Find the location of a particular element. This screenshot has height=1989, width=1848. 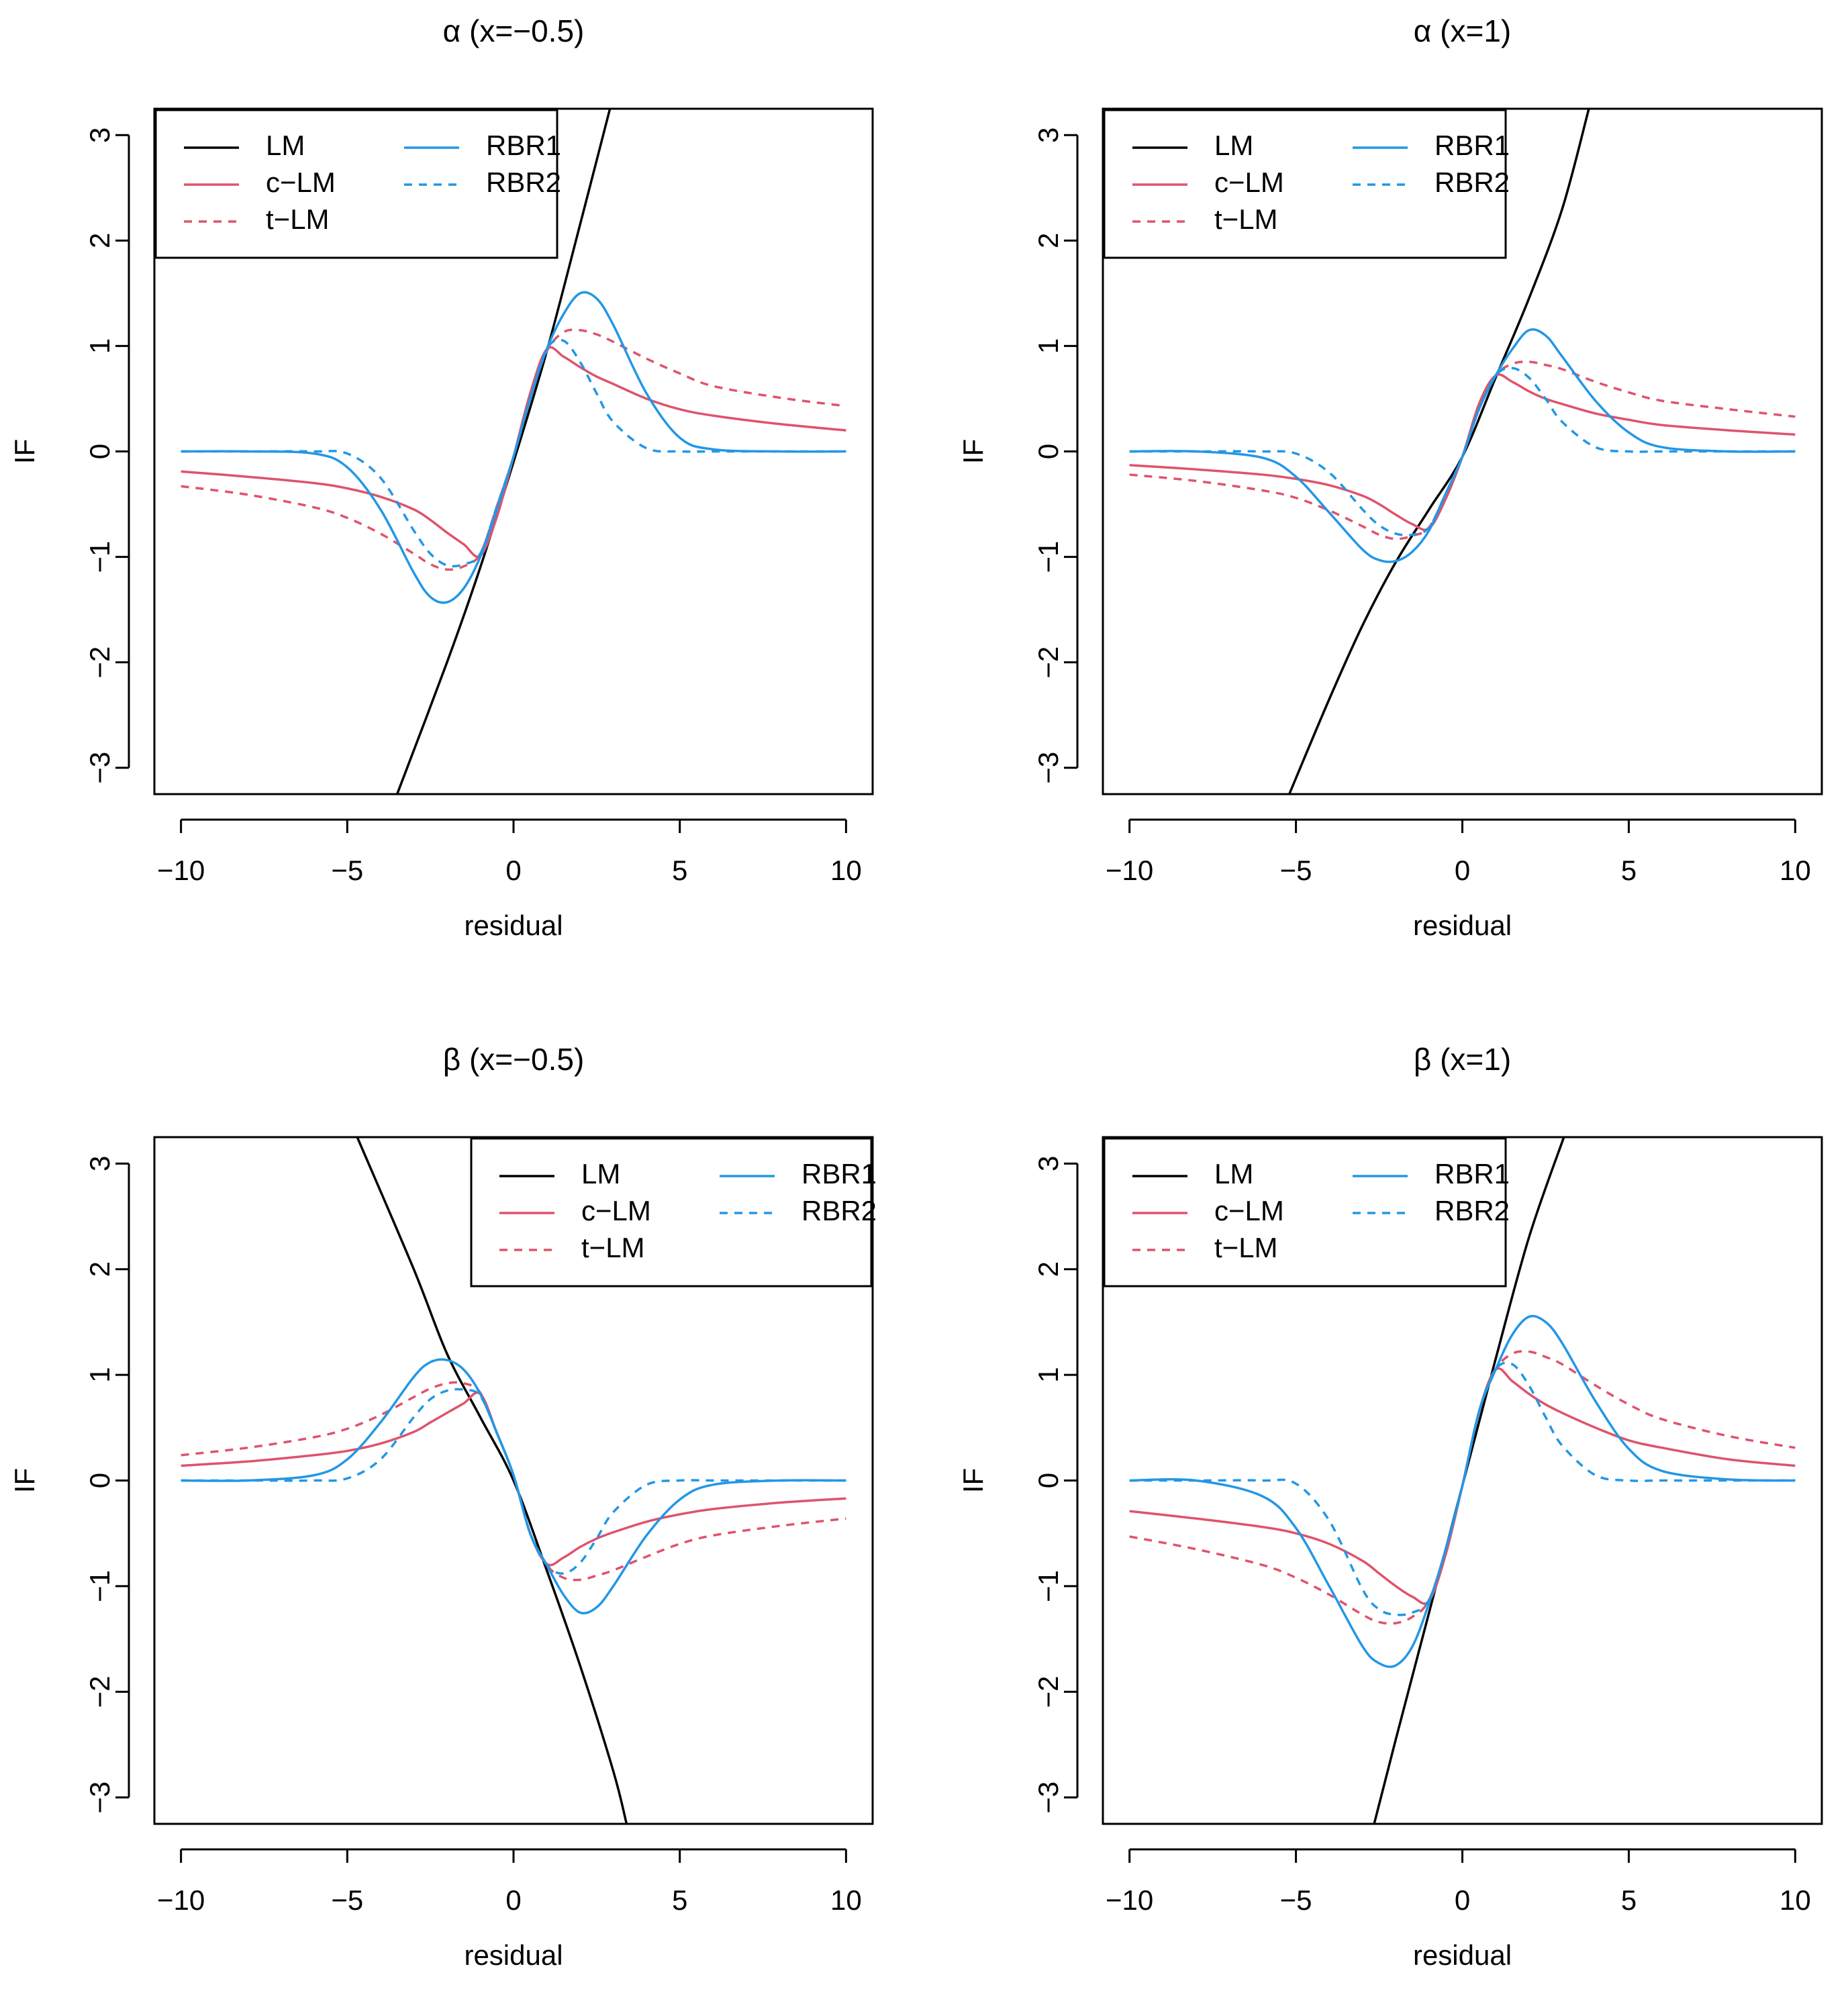

chart-title: α (x=1) is located at coordinates (1462, 31).